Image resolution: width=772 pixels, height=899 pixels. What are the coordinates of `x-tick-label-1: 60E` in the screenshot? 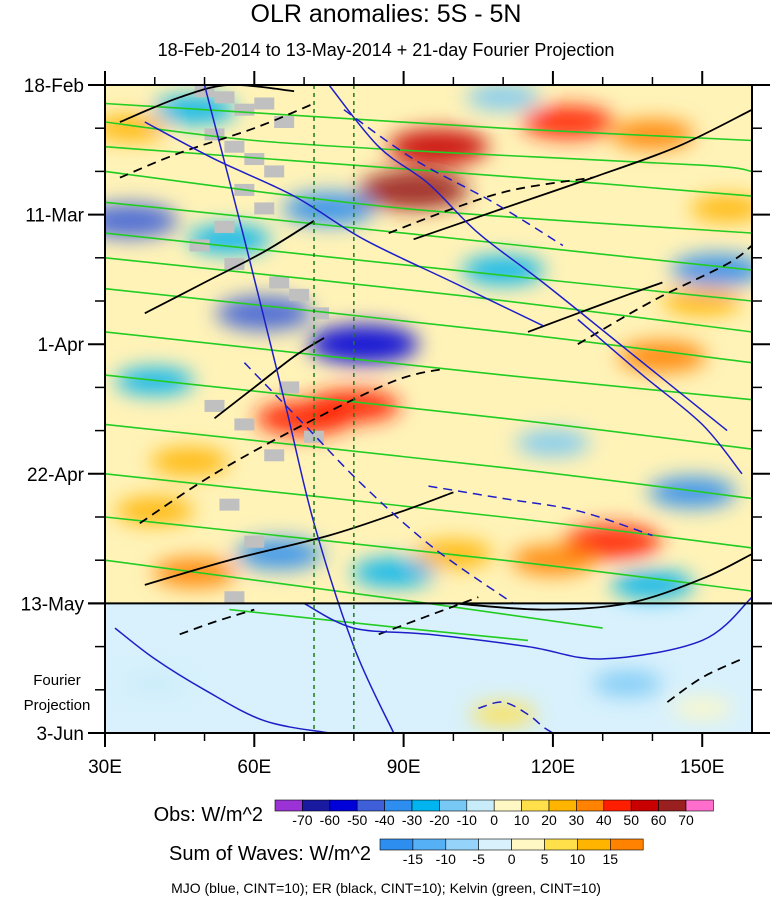 It's located at (254, 767).